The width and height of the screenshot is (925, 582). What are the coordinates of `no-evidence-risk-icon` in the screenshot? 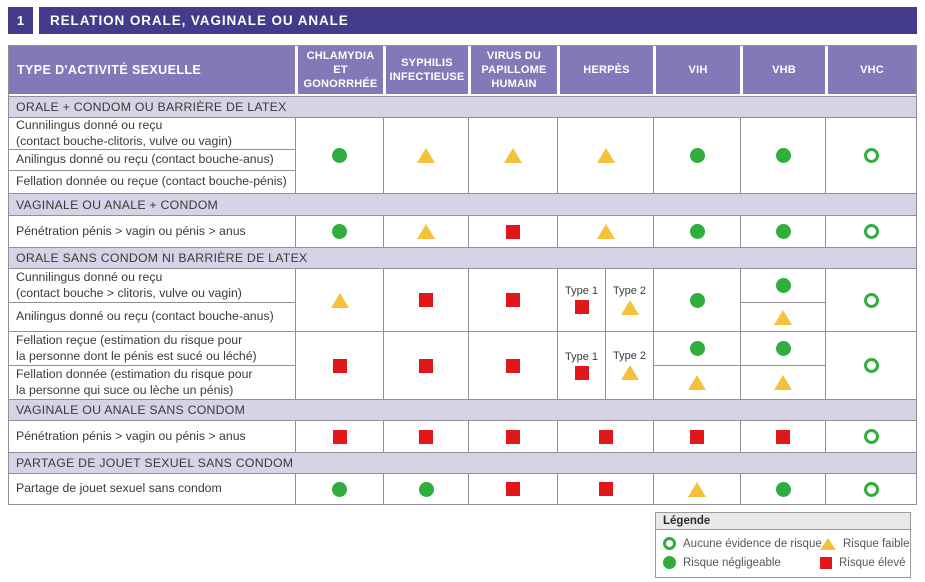 It's located at (669, 543).